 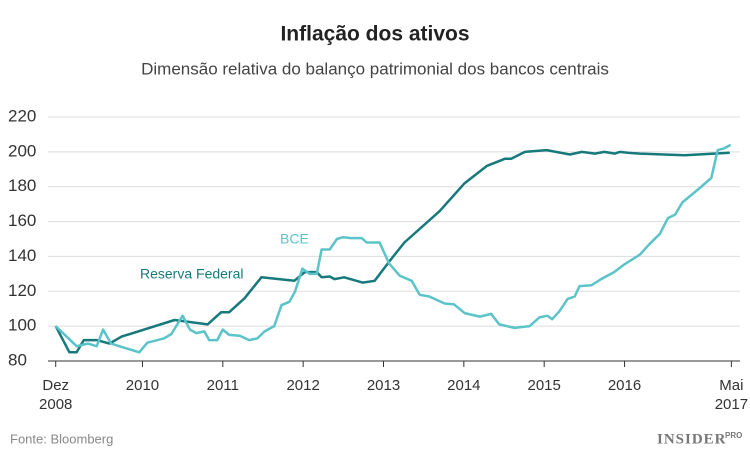 What do you see at coordinates (17, 359) in the screenshot?
I see `y-tick-label: 80` at bounding box center [17, 359].